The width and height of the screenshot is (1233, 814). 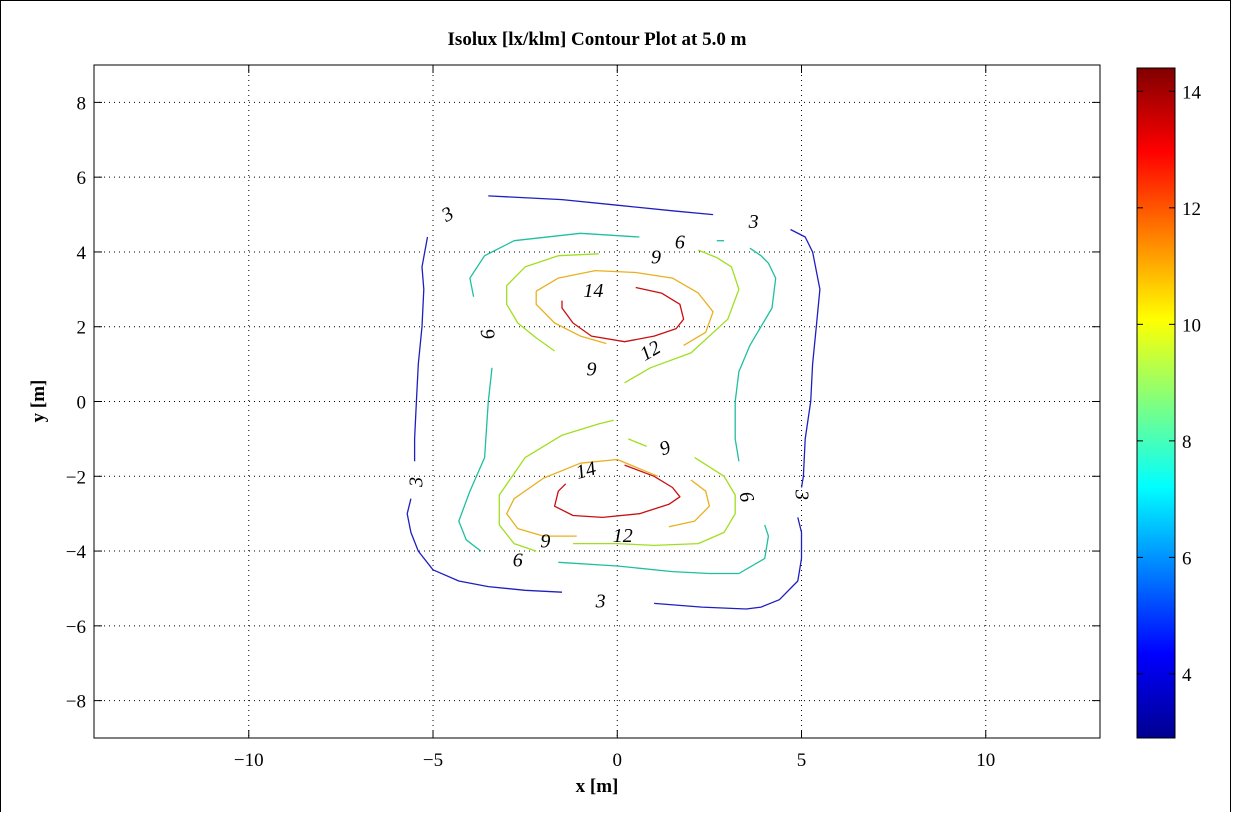 I want to click on x-tick-label: −5, so click(x=433, y=760).